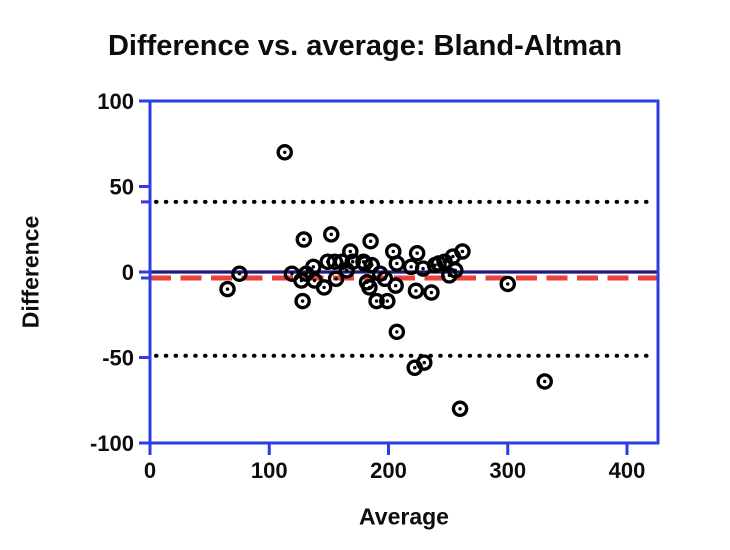 The height and width of the screenshot is (550, 730). Describe the element at coordinates (388, 470) in the screenshot. I see `x-tick-label: 200` at that location.